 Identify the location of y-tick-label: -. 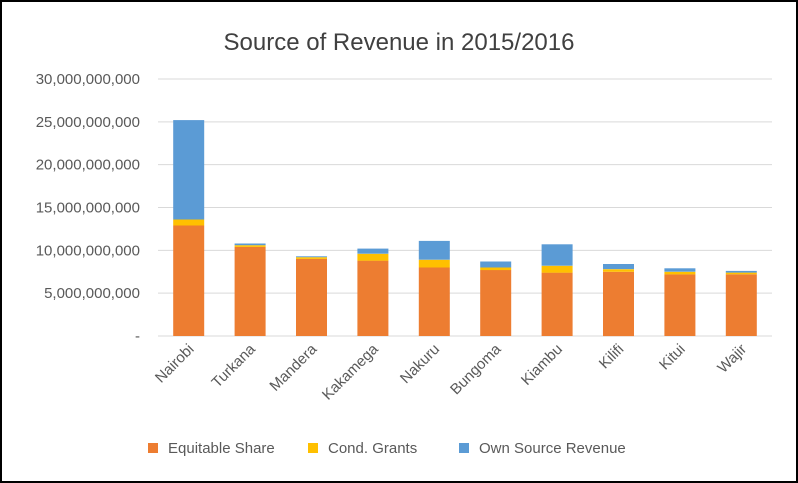
(137, 336).